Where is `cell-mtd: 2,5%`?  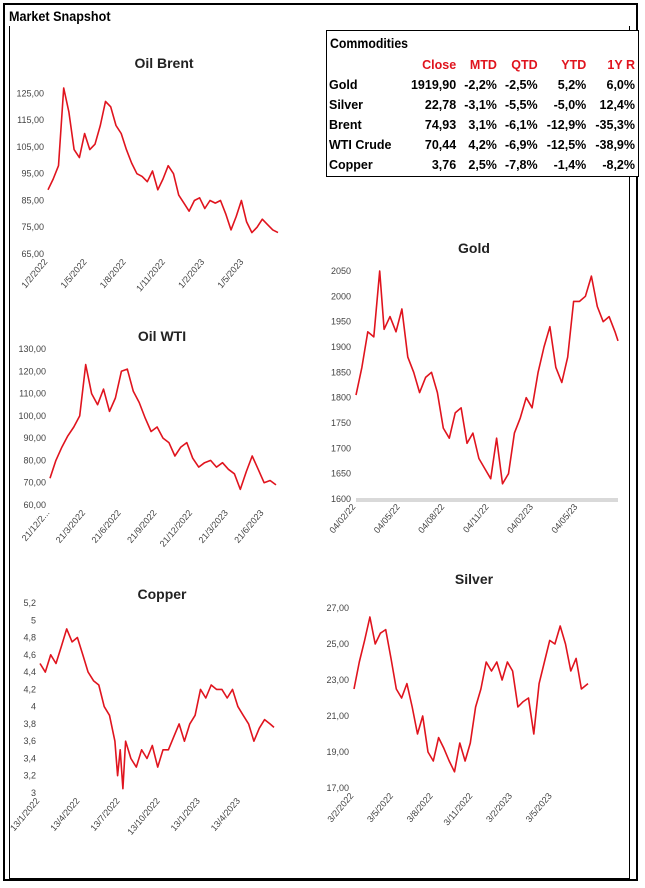 cell-mtd: 2,5% is located at coordinates (482, 165).